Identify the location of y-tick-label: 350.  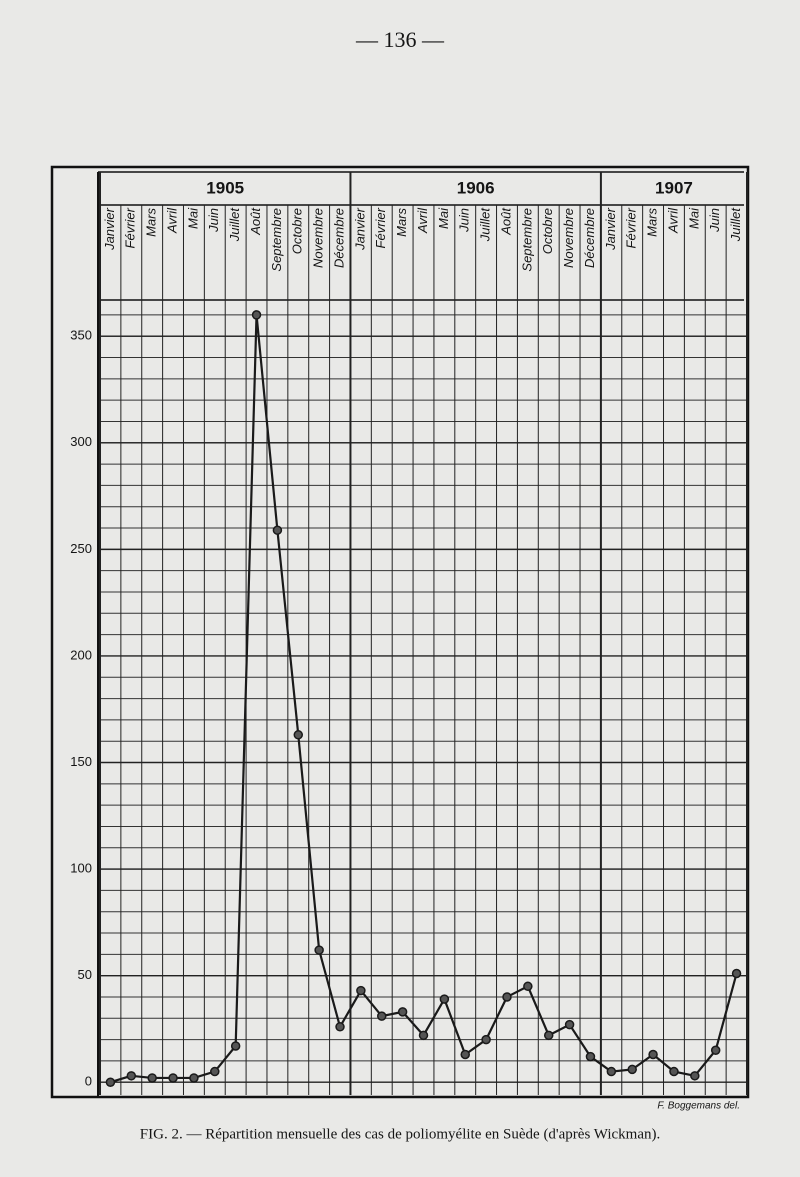
(81, 335).